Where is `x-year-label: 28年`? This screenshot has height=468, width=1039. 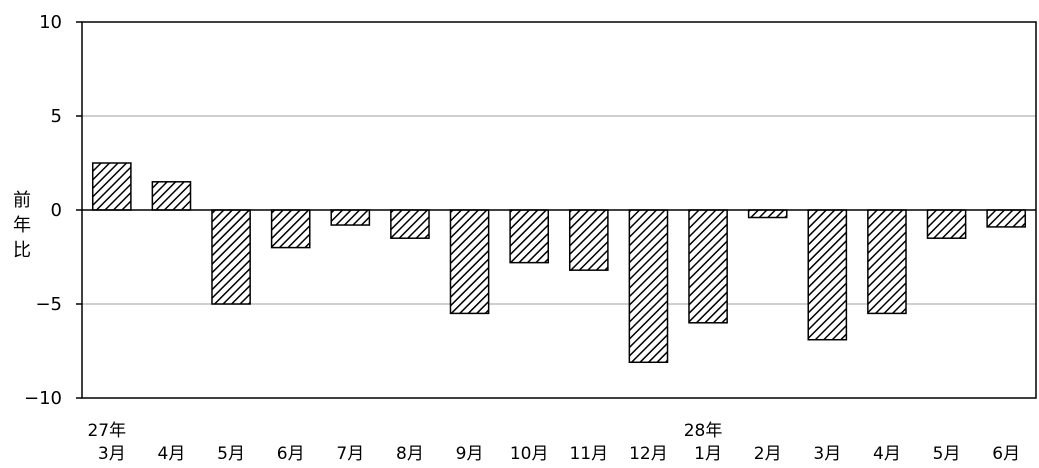
x-year-label: 28年 is located at coordinates (703, 431).